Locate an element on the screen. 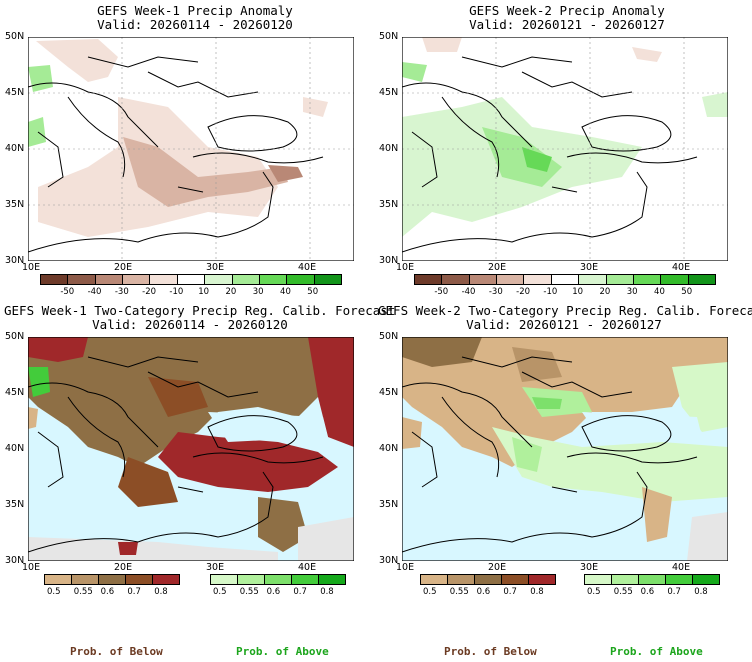  anomaly-tick-label: -50 is located at coordinates (67, 292).